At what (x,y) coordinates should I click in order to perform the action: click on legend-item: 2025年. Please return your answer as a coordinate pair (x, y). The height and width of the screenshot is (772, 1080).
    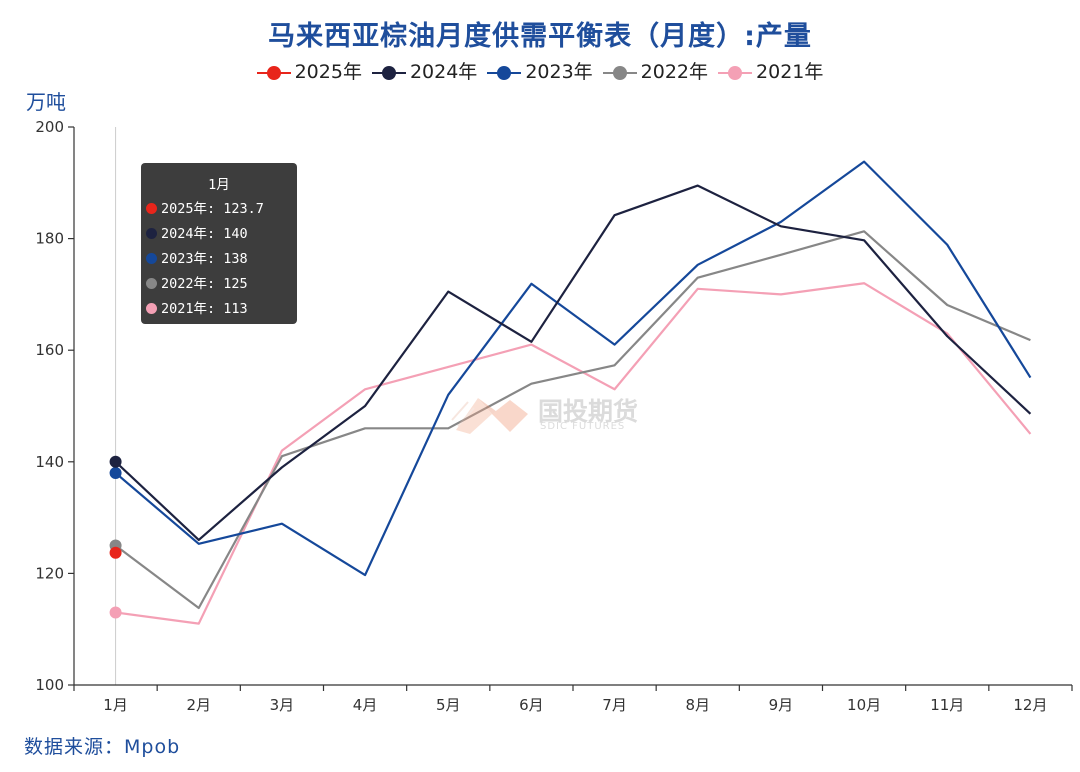
    Looking at the image, I should click on (309, 70).